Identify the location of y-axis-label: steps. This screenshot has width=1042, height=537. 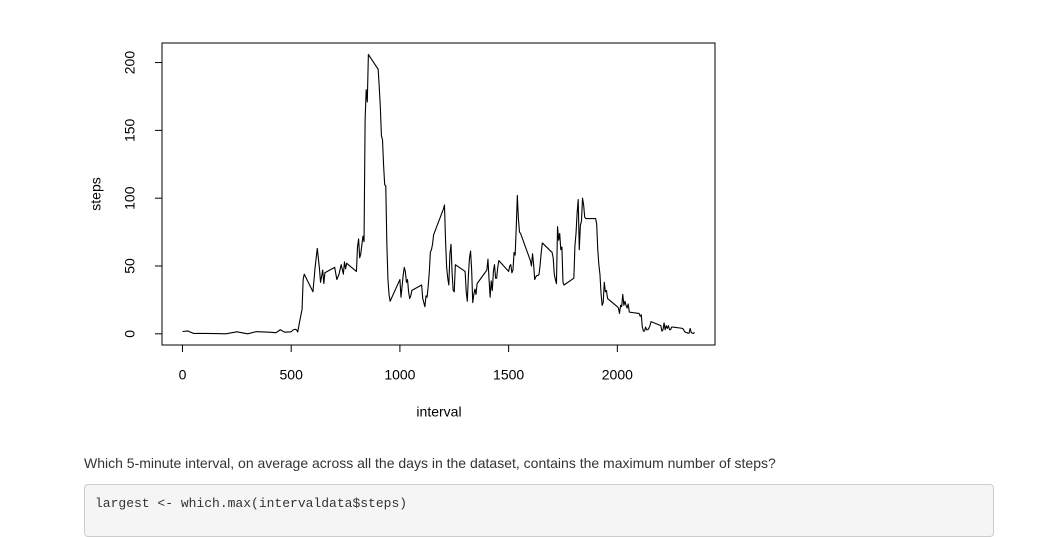
(96, 193).